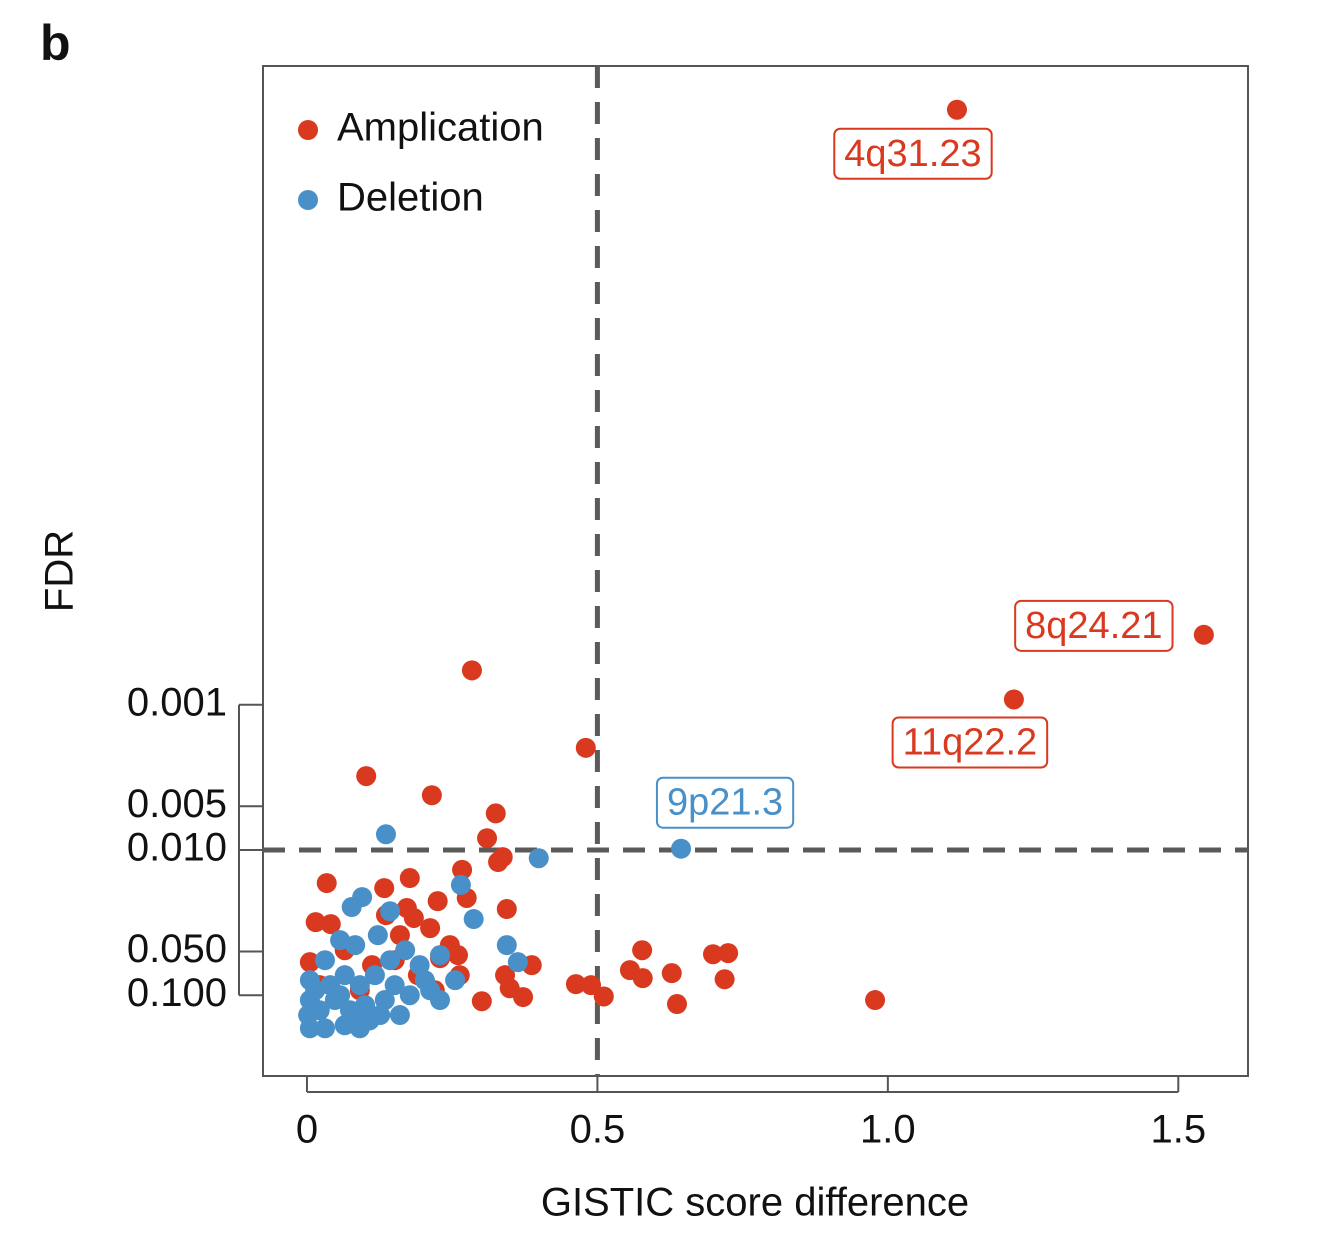 Image resolution: width=1344 pixels, height=1244 pixels. What do you see at coordinates (755, 1203) in the screenshot?
I see `x-axis-title: GISTIC score difference` at bounding box center [755, 1203].